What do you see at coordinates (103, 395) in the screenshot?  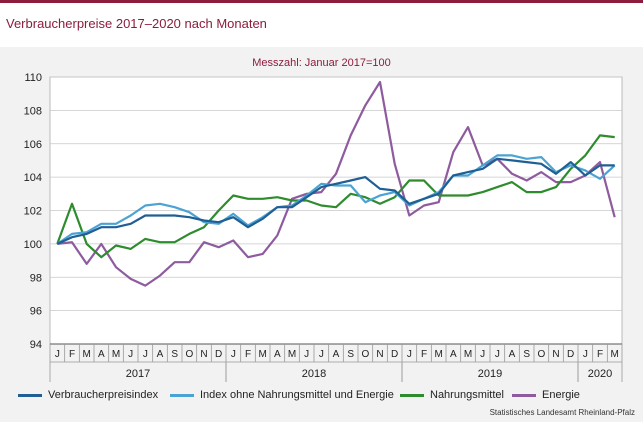 I see `legend-label: Verbraucherpreisindex` at bounding box center [103, 395].